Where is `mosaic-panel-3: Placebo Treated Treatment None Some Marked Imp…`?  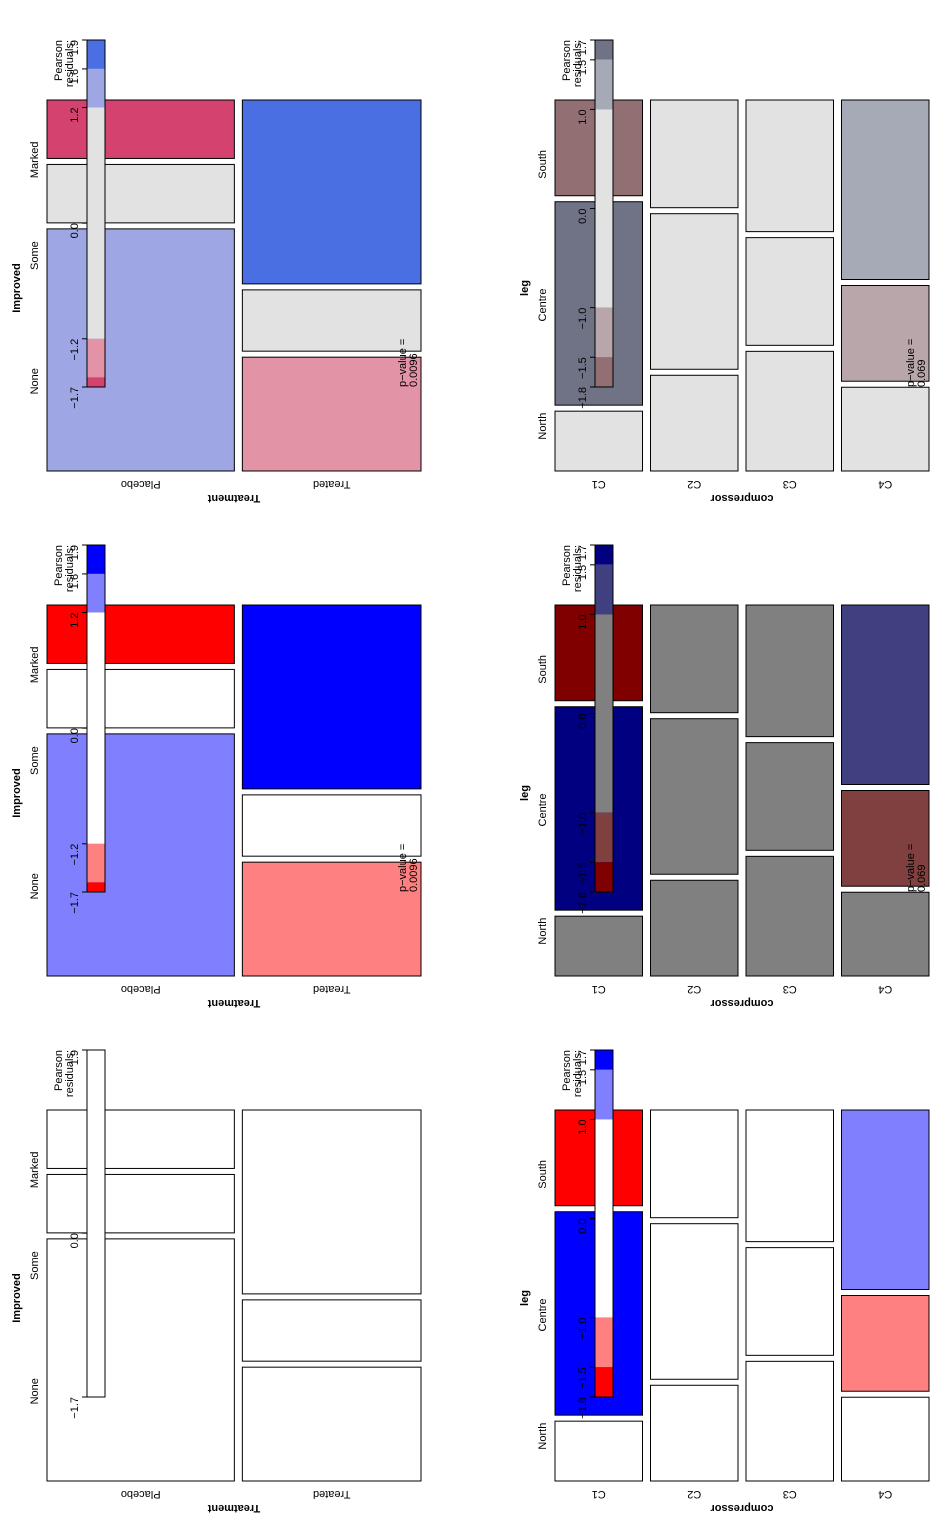
mosaic-panel-3: Placebo Treated Treatment None Some Marked Imp… is located at coordinates (216, 271).